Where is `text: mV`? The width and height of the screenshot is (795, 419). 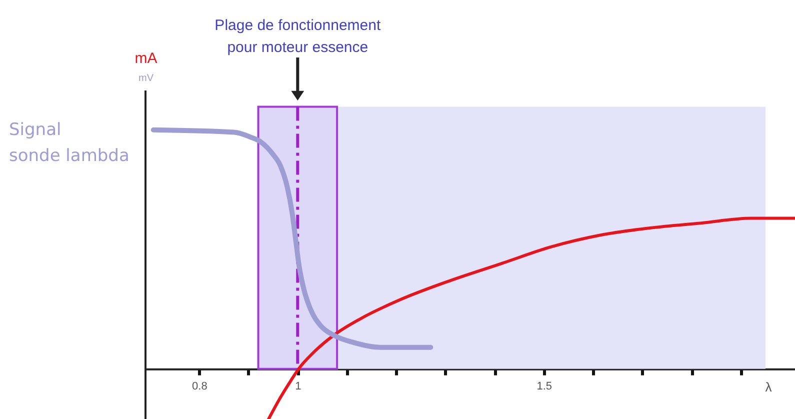
text: mV is located at coordinates (146, 78).